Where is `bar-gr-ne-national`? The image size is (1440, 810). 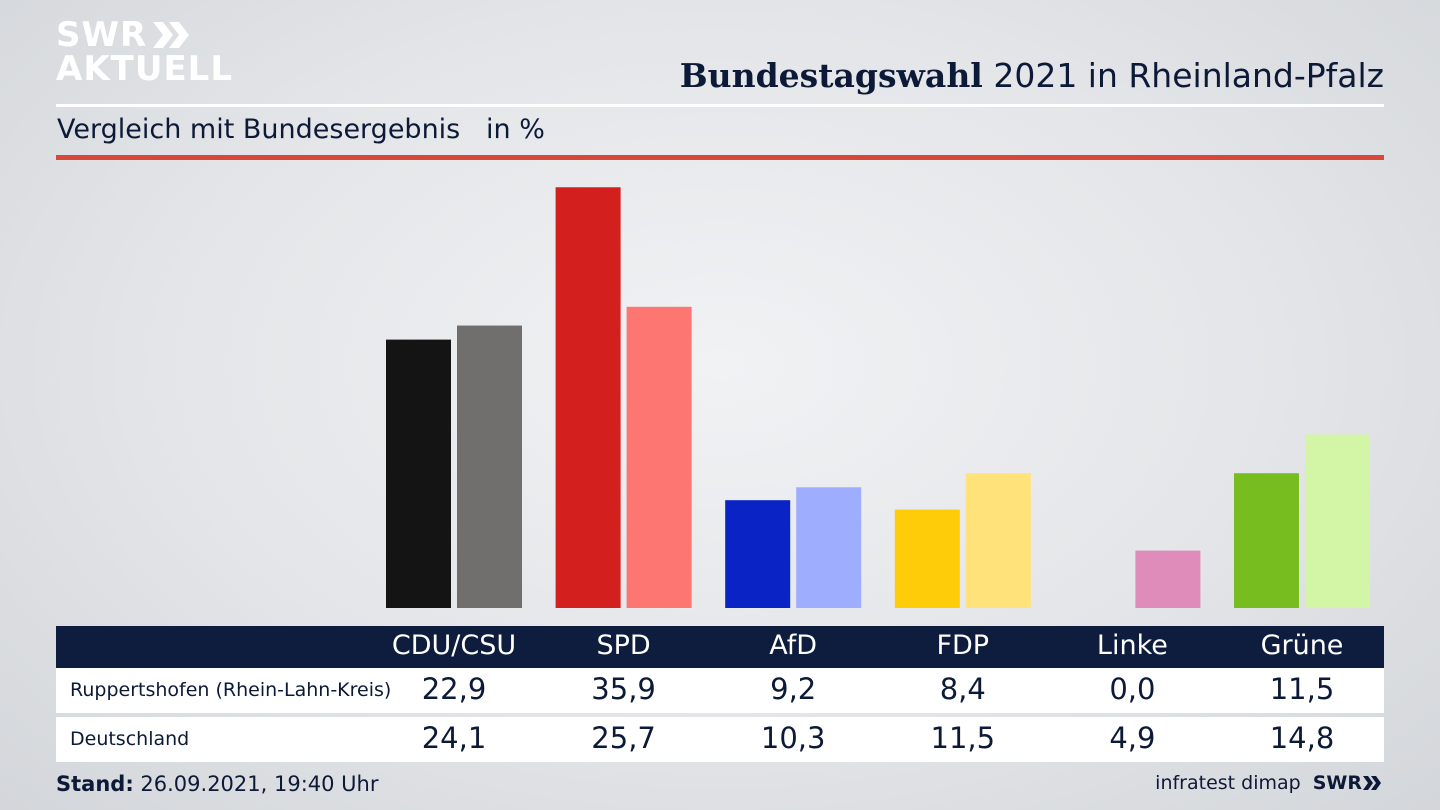 bar-gr-ne-national is located at coordinates (1337, 521).